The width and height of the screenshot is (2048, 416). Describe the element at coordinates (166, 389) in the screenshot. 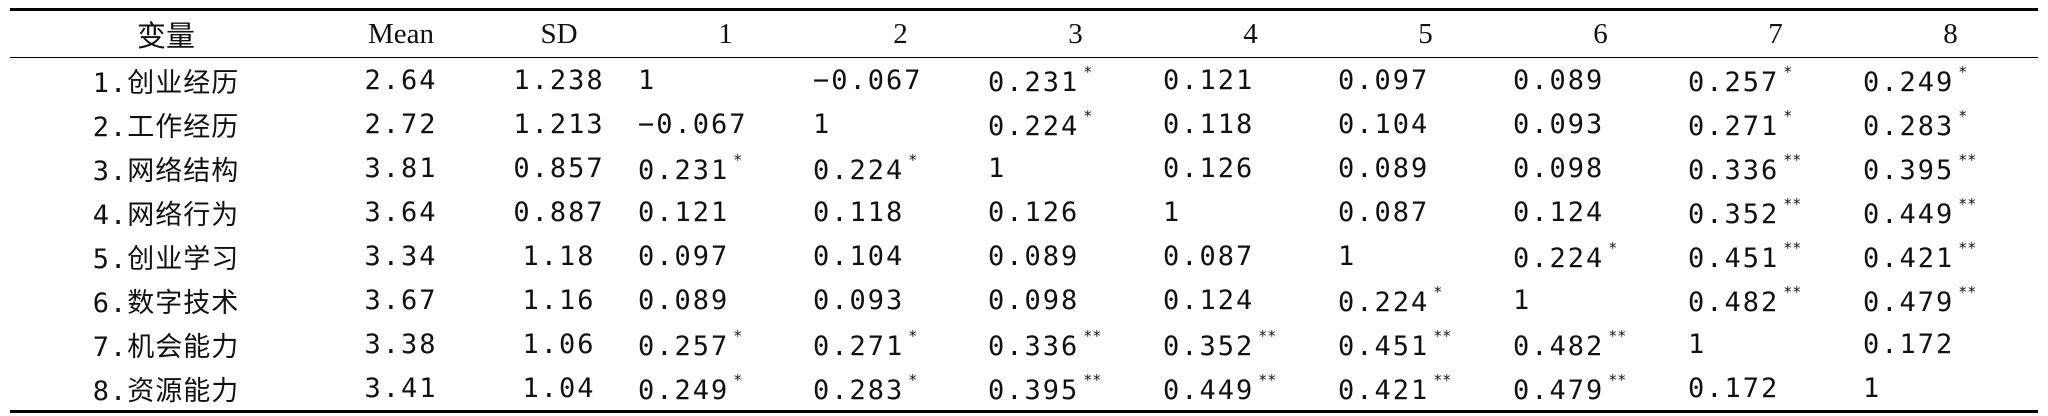

I see `variable-name-cell: 8.资源能力` at that location.